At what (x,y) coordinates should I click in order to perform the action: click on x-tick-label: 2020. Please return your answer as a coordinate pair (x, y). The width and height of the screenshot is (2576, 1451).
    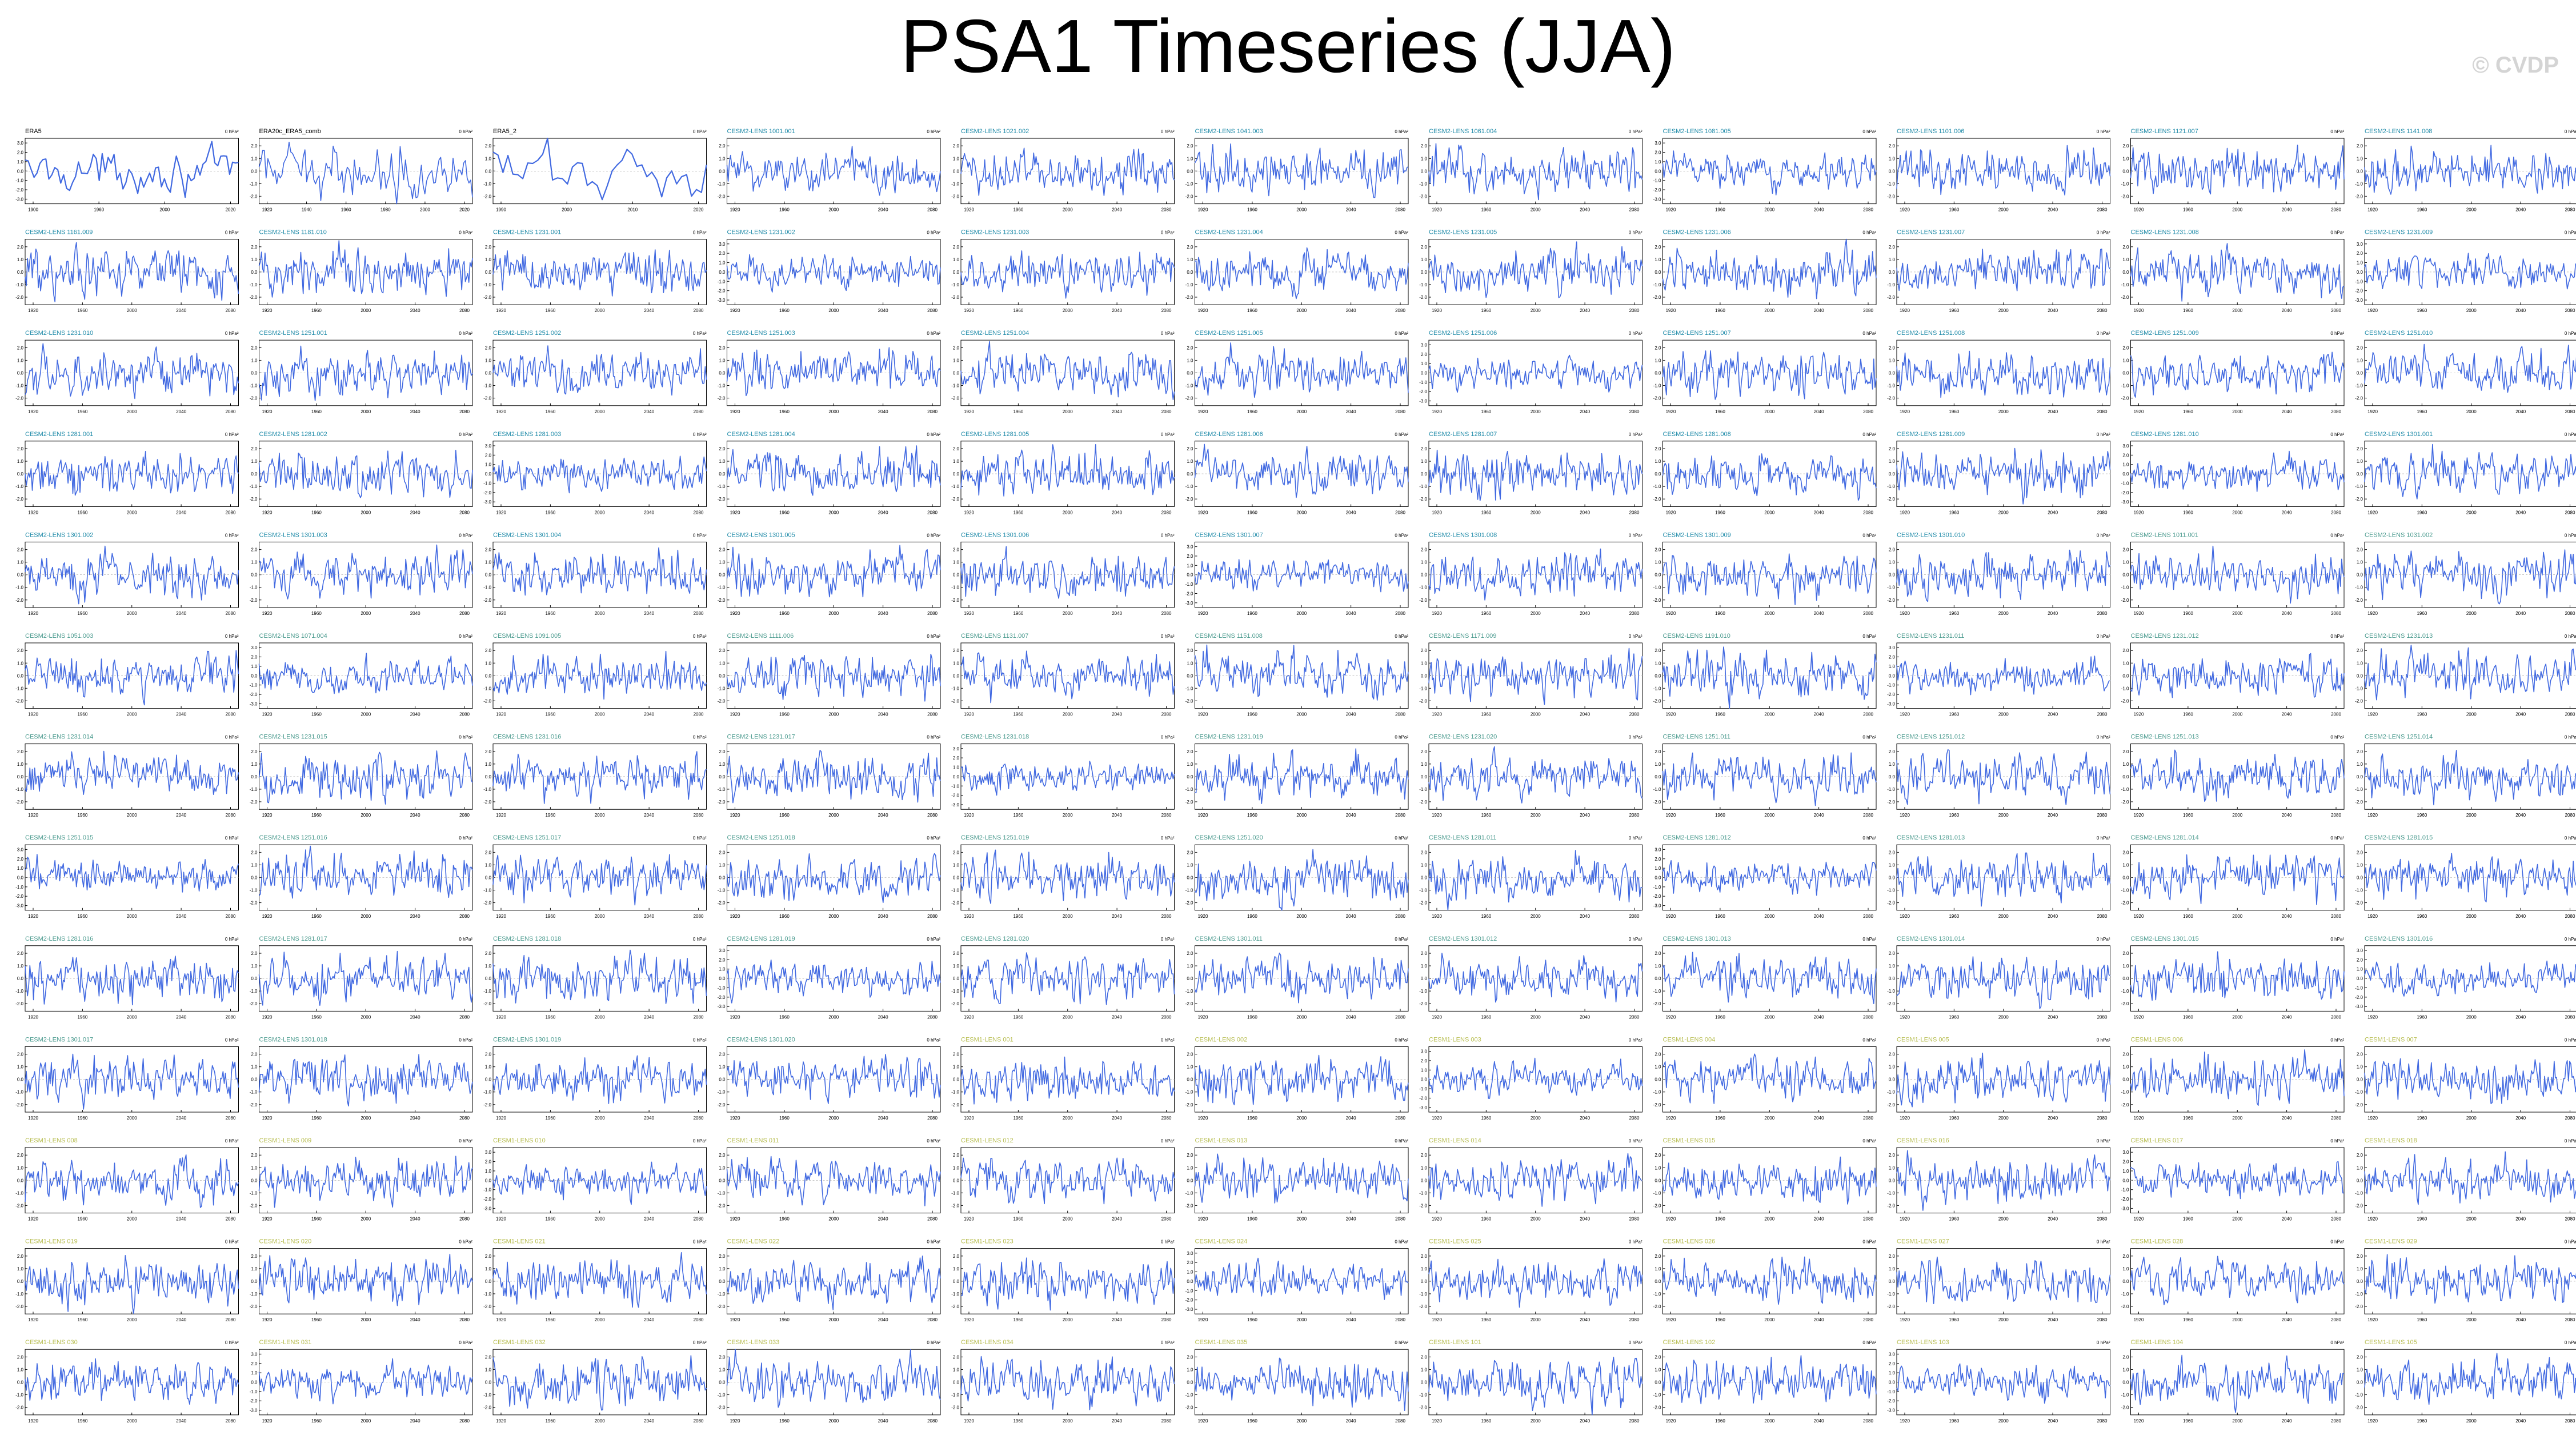
    Looking at the image, I should click on (231, 210).